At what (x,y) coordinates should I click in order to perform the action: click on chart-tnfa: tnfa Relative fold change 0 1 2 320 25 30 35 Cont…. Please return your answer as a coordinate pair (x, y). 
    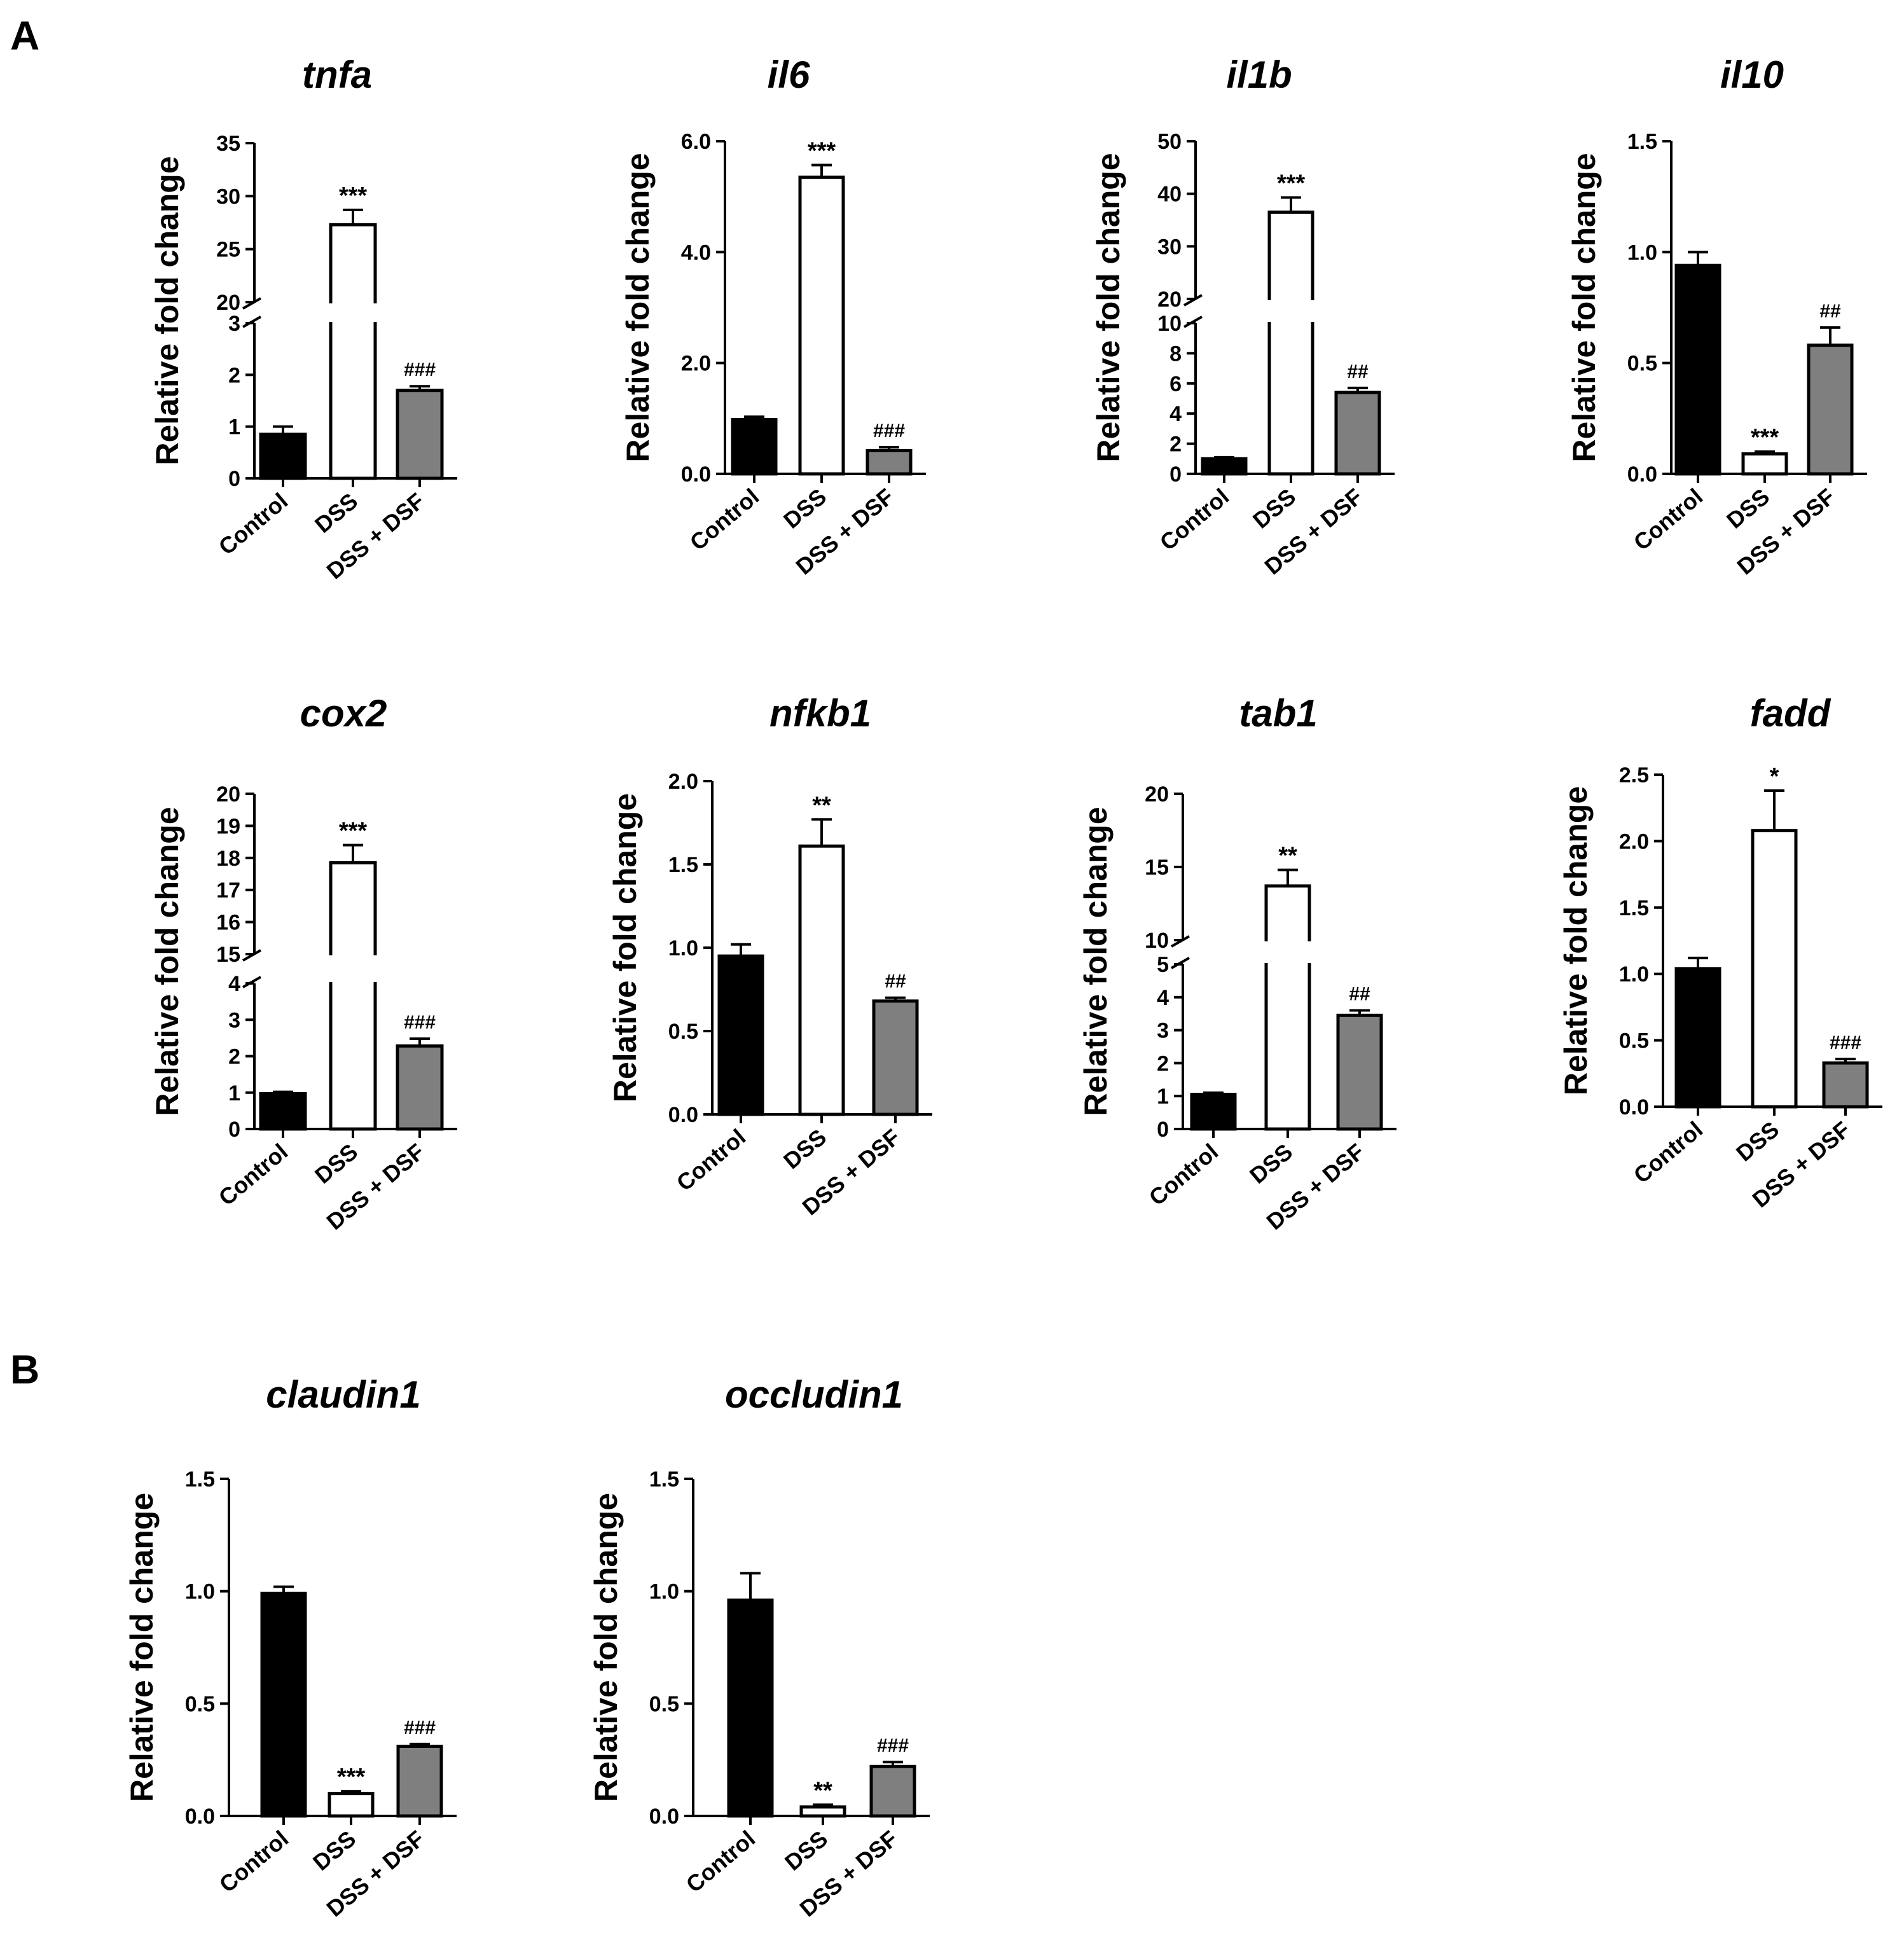
    Looking at the image, I should click on (303, 318).